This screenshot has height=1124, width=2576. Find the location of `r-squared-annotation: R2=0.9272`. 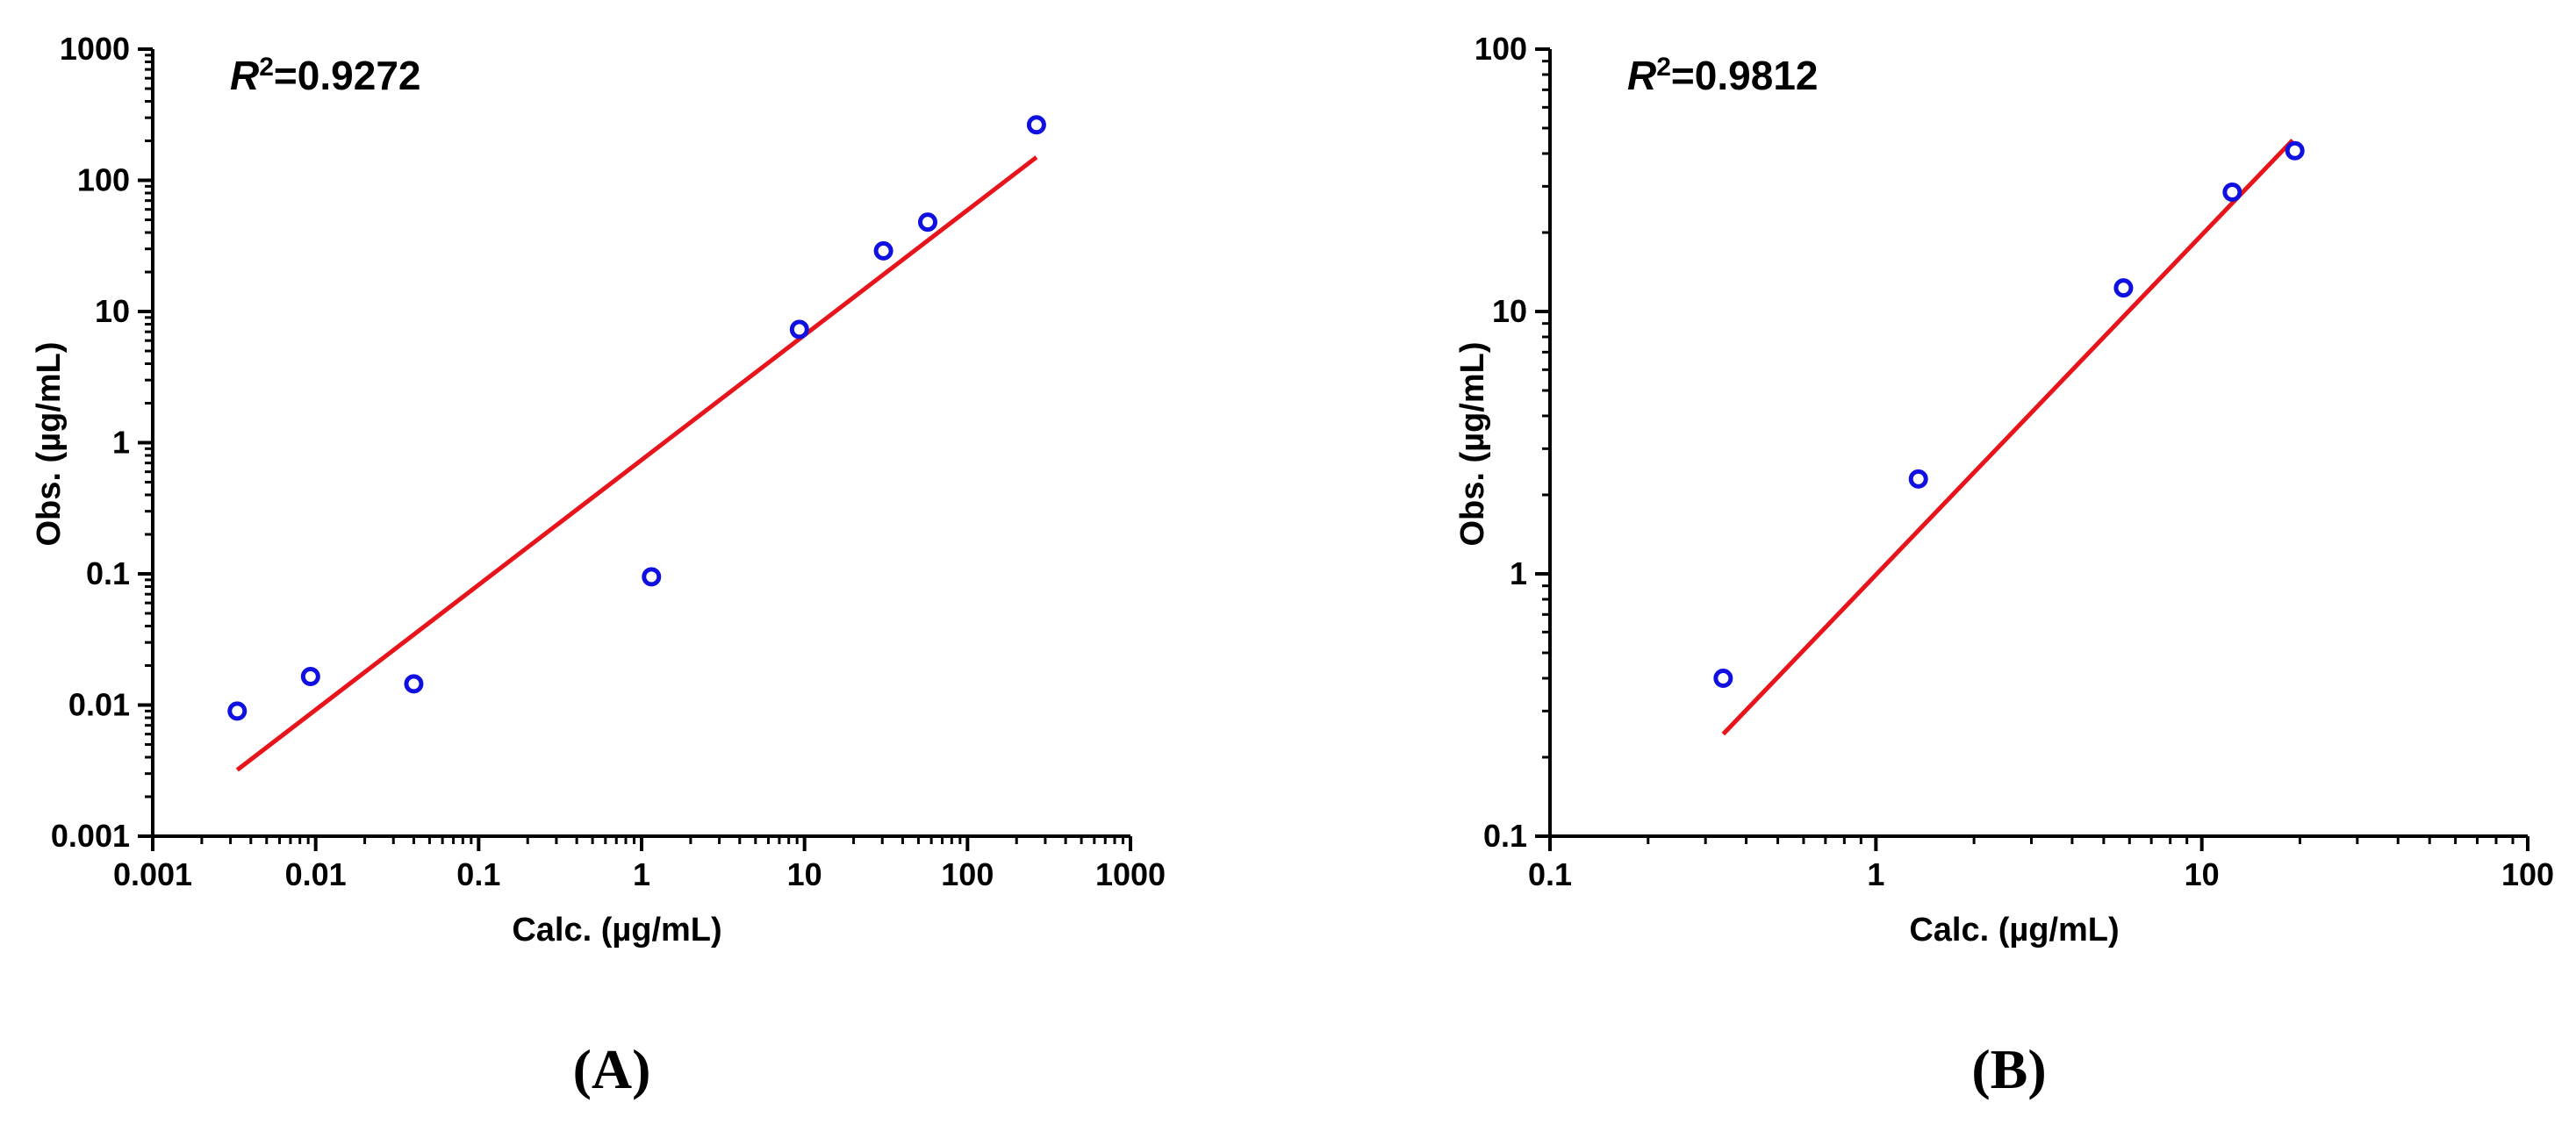

r-squared-annotation: R2=0.9272 is located at coordinates (325, 76).